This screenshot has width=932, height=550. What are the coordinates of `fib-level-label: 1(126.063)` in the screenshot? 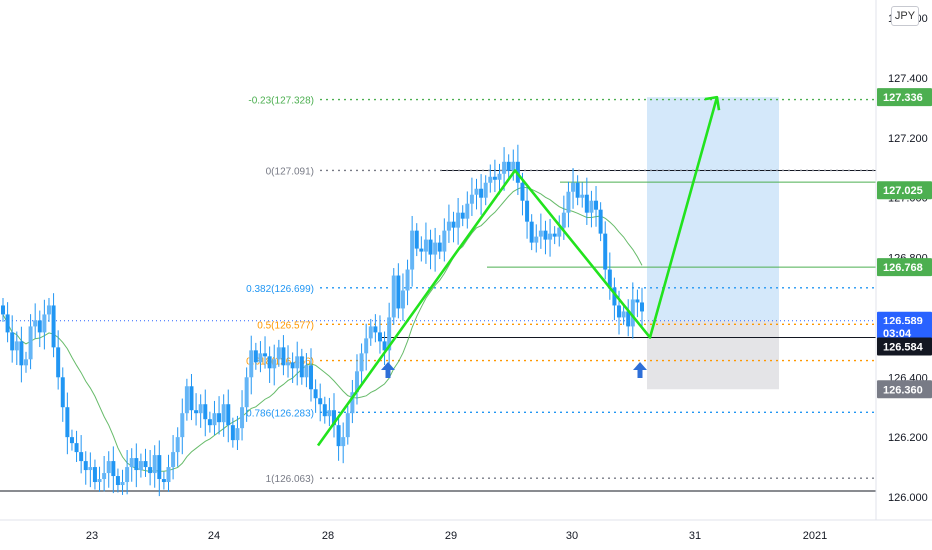 It's located at (290, 479).